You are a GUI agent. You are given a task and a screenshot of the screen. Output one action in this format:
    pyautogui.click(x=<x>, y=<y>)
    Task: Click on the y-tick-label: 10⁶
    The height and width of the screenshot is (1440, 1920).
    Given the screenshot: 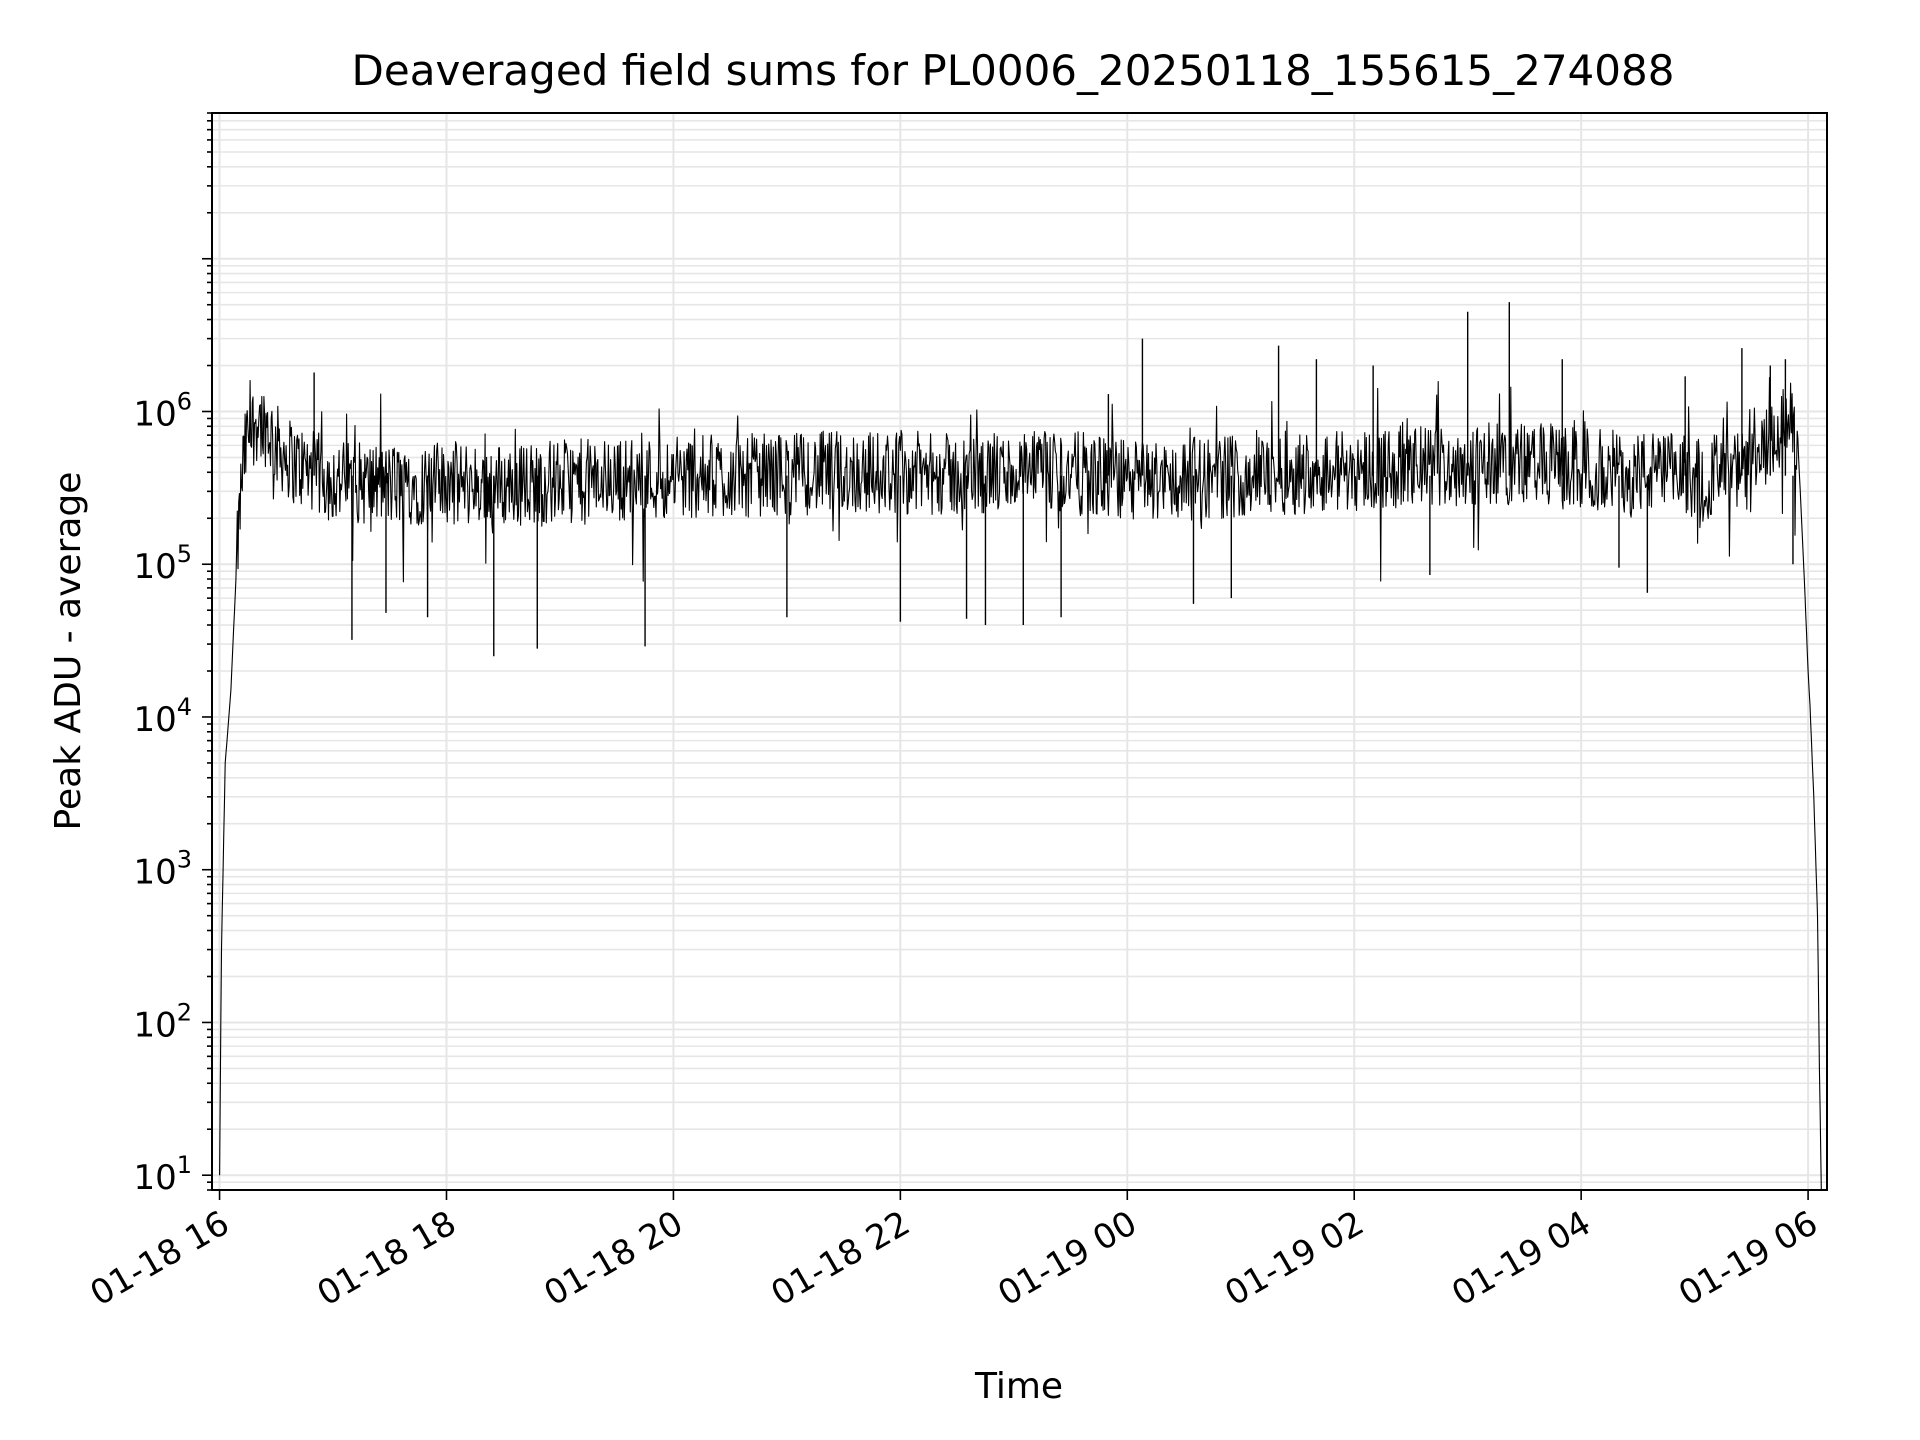 What is the action you would take?
    pyautogui.click(x=162, y=410)
    